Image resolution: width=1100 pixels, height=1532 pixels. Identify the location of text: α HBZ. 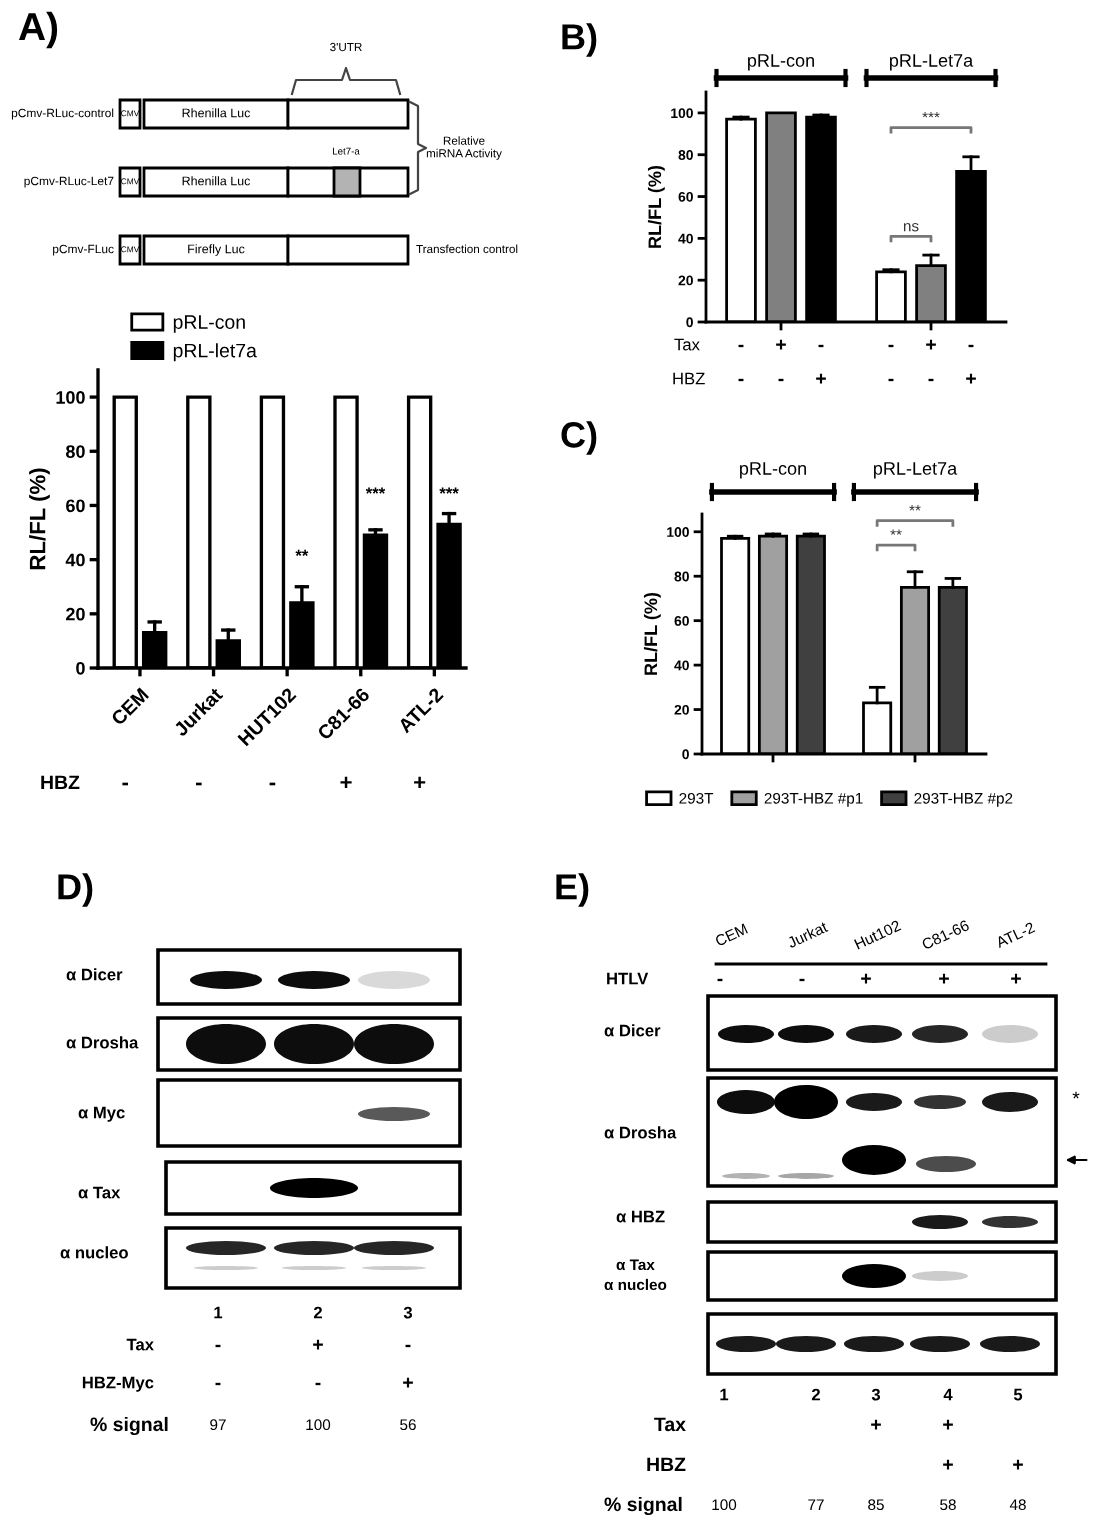
(640, 1216).